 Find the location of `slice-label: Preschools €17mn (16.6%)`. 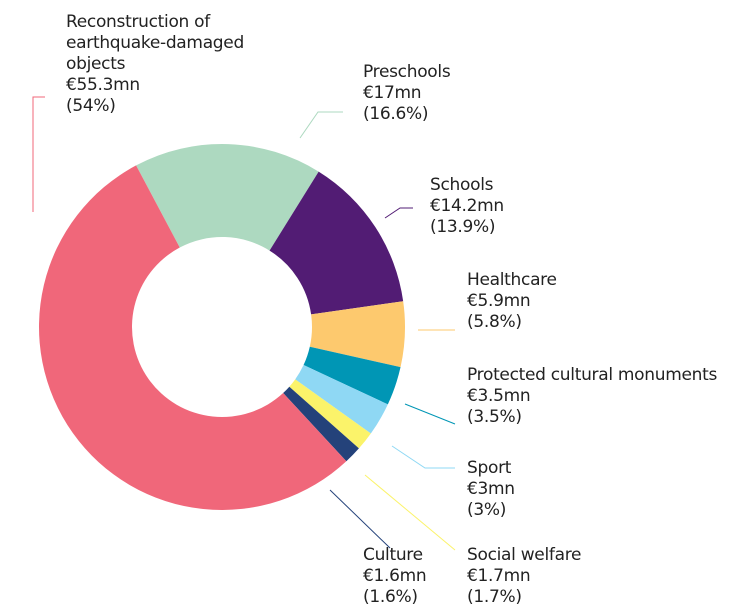

slice-label: Preschools €17mn (16.6%) is located at coordinates (407, 93).